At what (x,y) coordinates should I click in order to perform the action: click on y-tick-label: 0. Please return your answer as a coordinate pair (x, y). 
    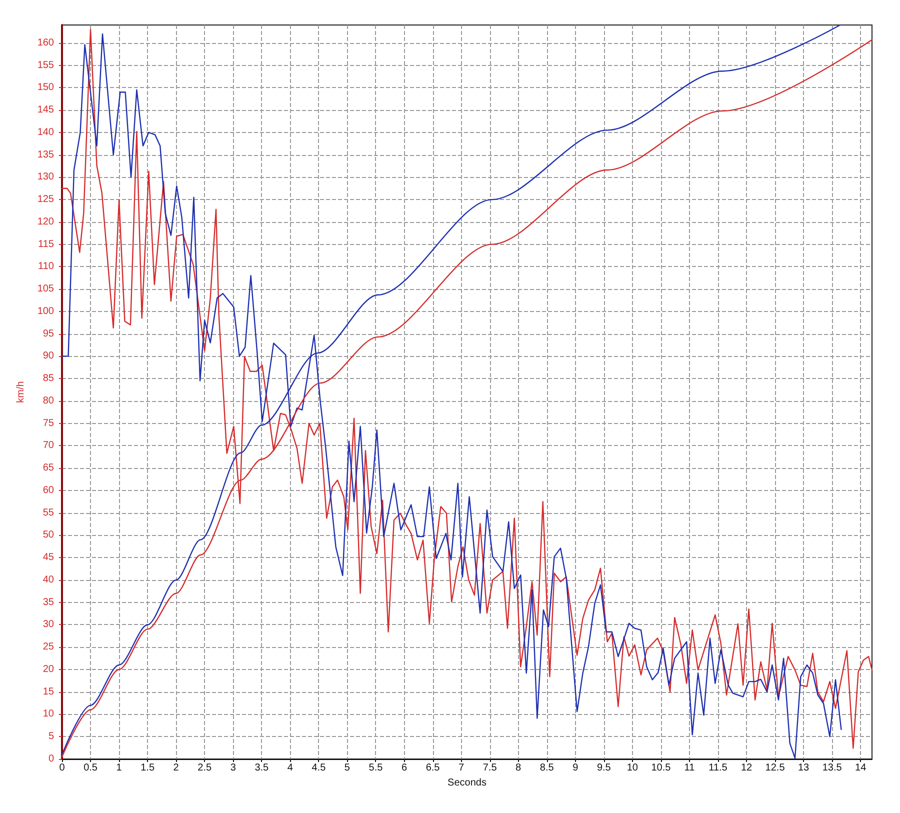
    Looking at the image, I should click on (51, 759).